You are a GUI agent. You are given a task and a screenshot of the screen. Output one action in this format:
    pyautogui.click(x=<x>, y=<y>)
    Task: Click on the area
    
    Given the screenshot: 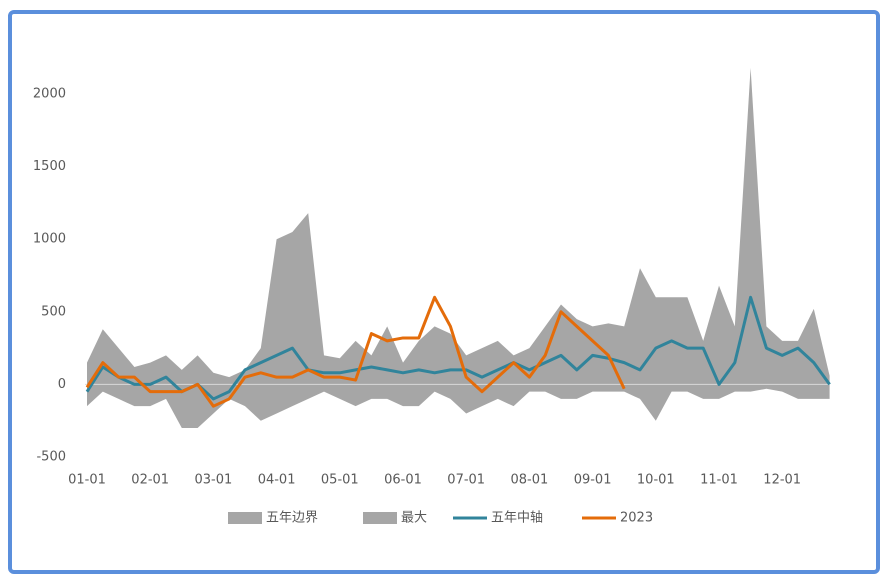 What is the action you would take?
    pyautogui.click(x=458, y=406)
    